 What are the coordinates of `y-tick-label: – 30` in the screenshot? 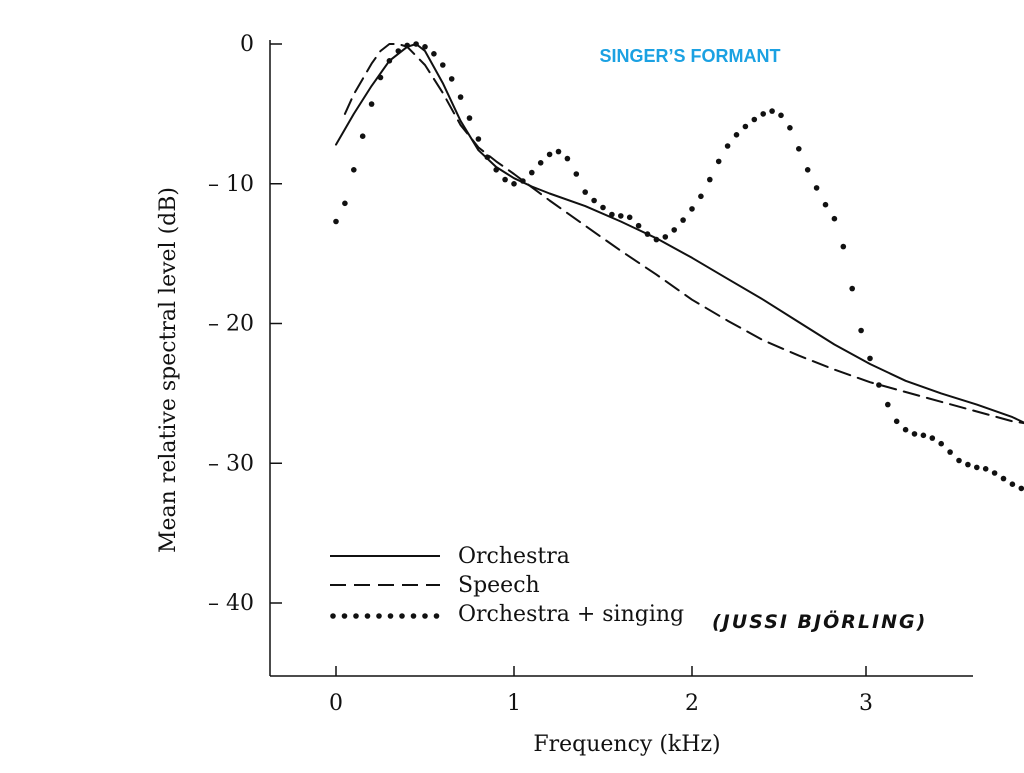 It's located at (231, 463).